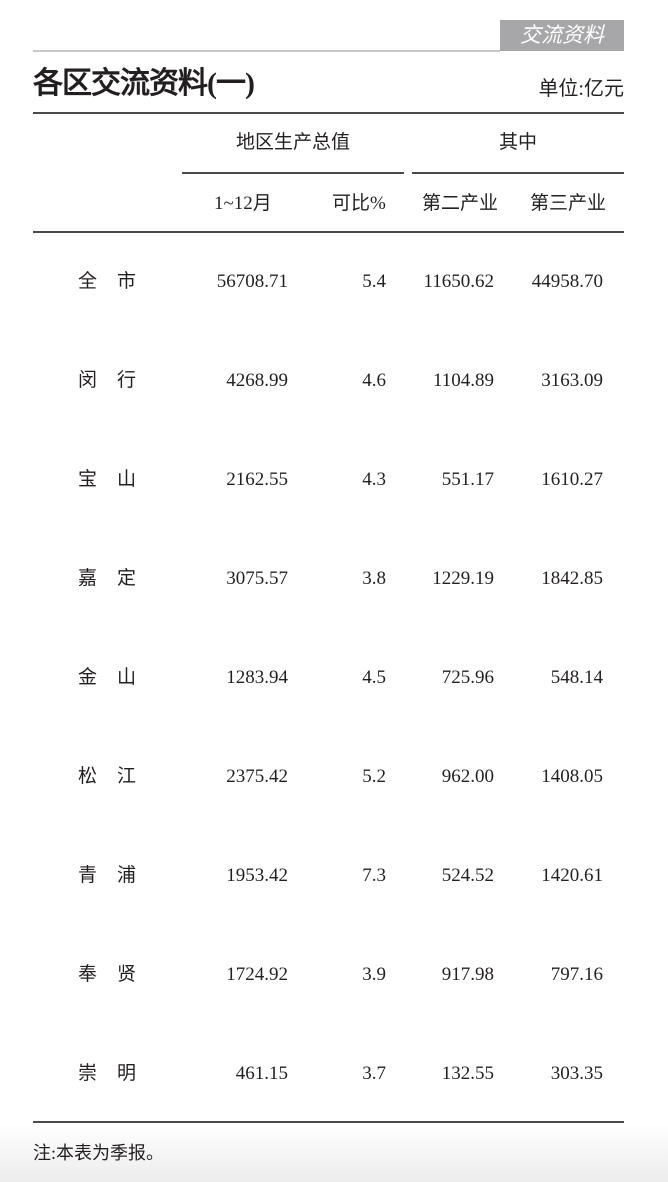 The width and height of the screenshot is (668, 1182). What do you see at coordinates (374, 479) in the screenshot?
I see `growth-value: 4.3` at bounding box center [374, 479].